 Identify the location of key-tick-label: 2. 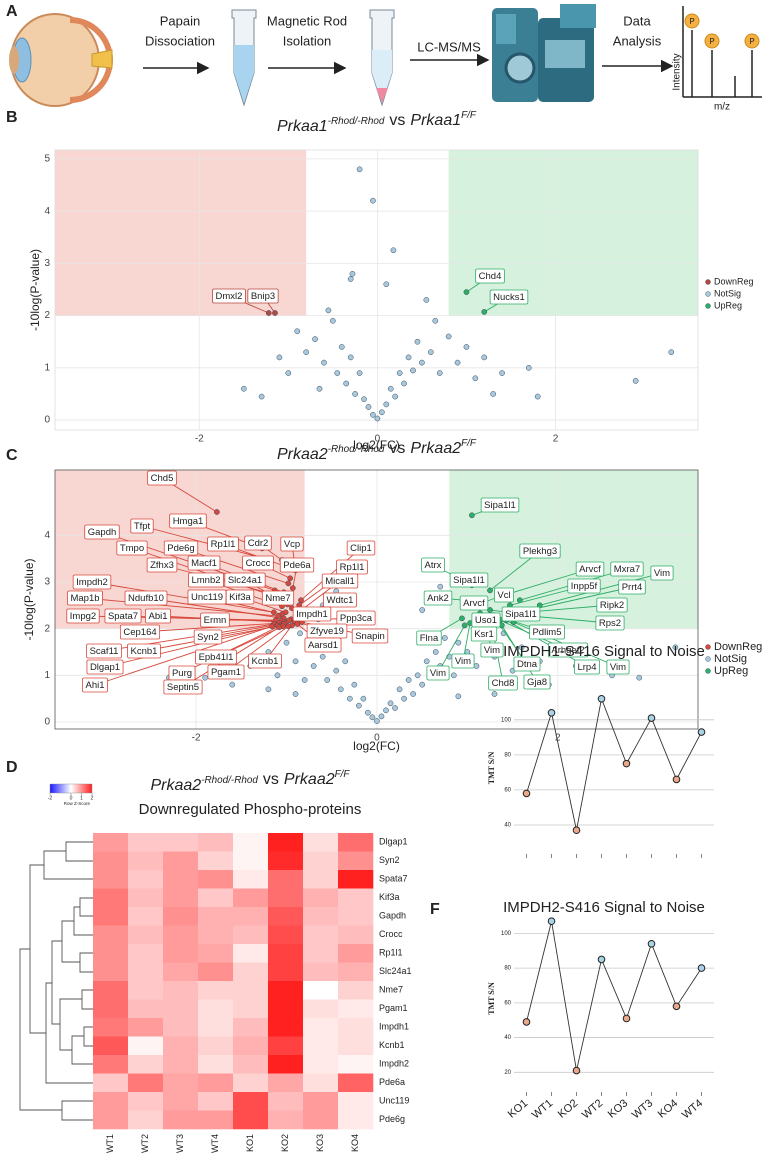
(92, 798).